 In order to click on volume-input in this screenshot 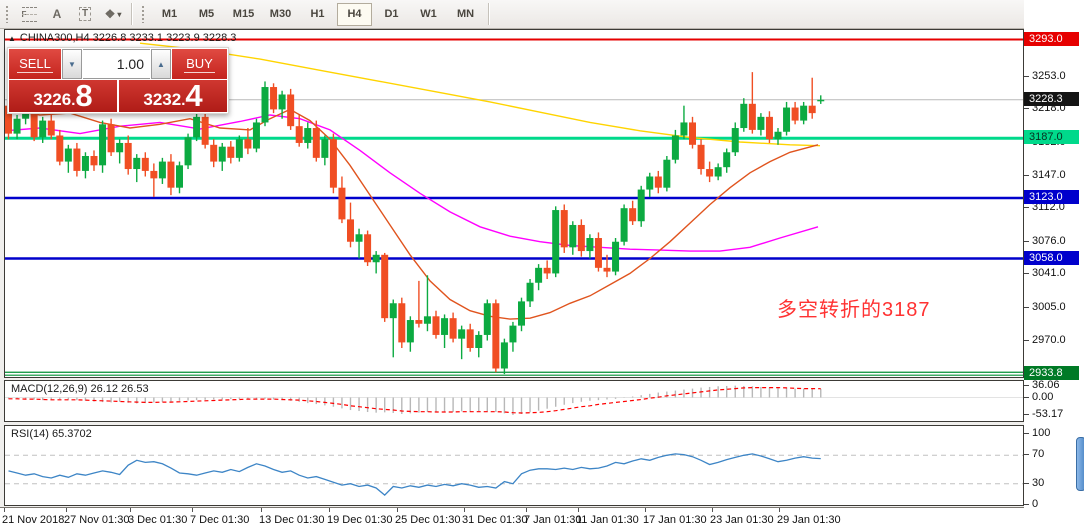, I will do `click(116, 64)`.